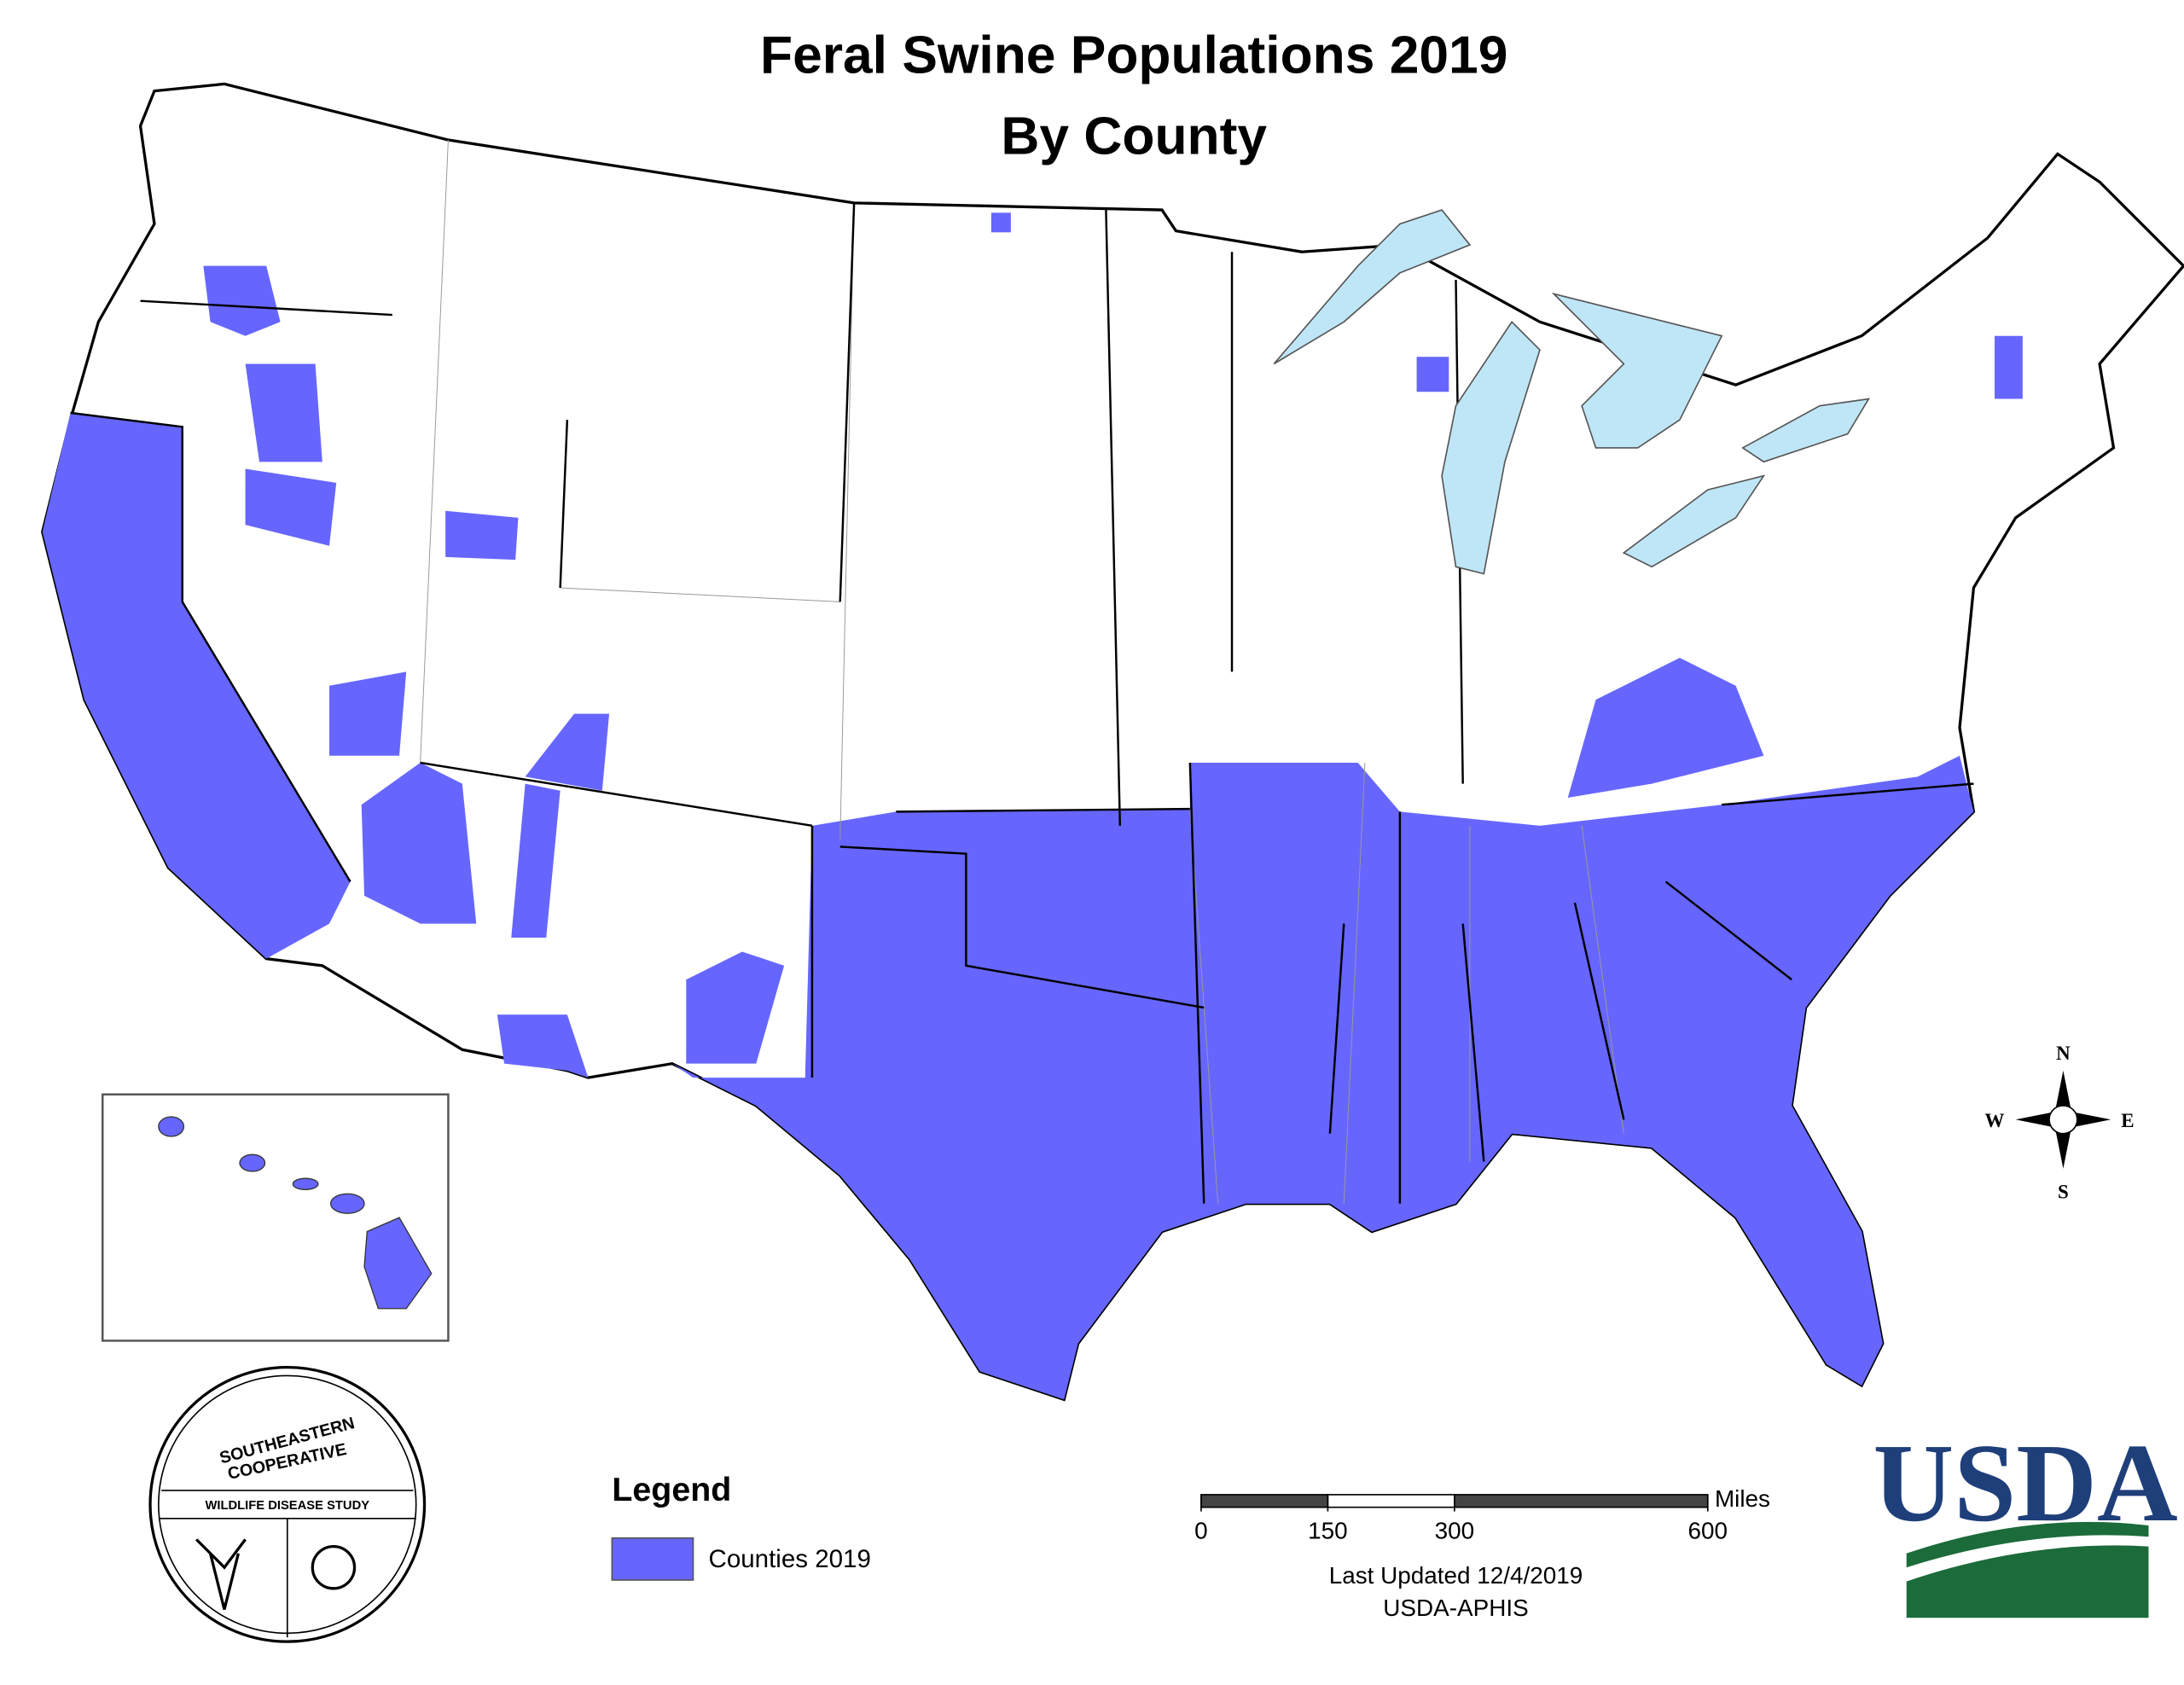  Describe the element at coordinates (2063, 1191) in the screenshot. I see `compass-s: S` at that location.